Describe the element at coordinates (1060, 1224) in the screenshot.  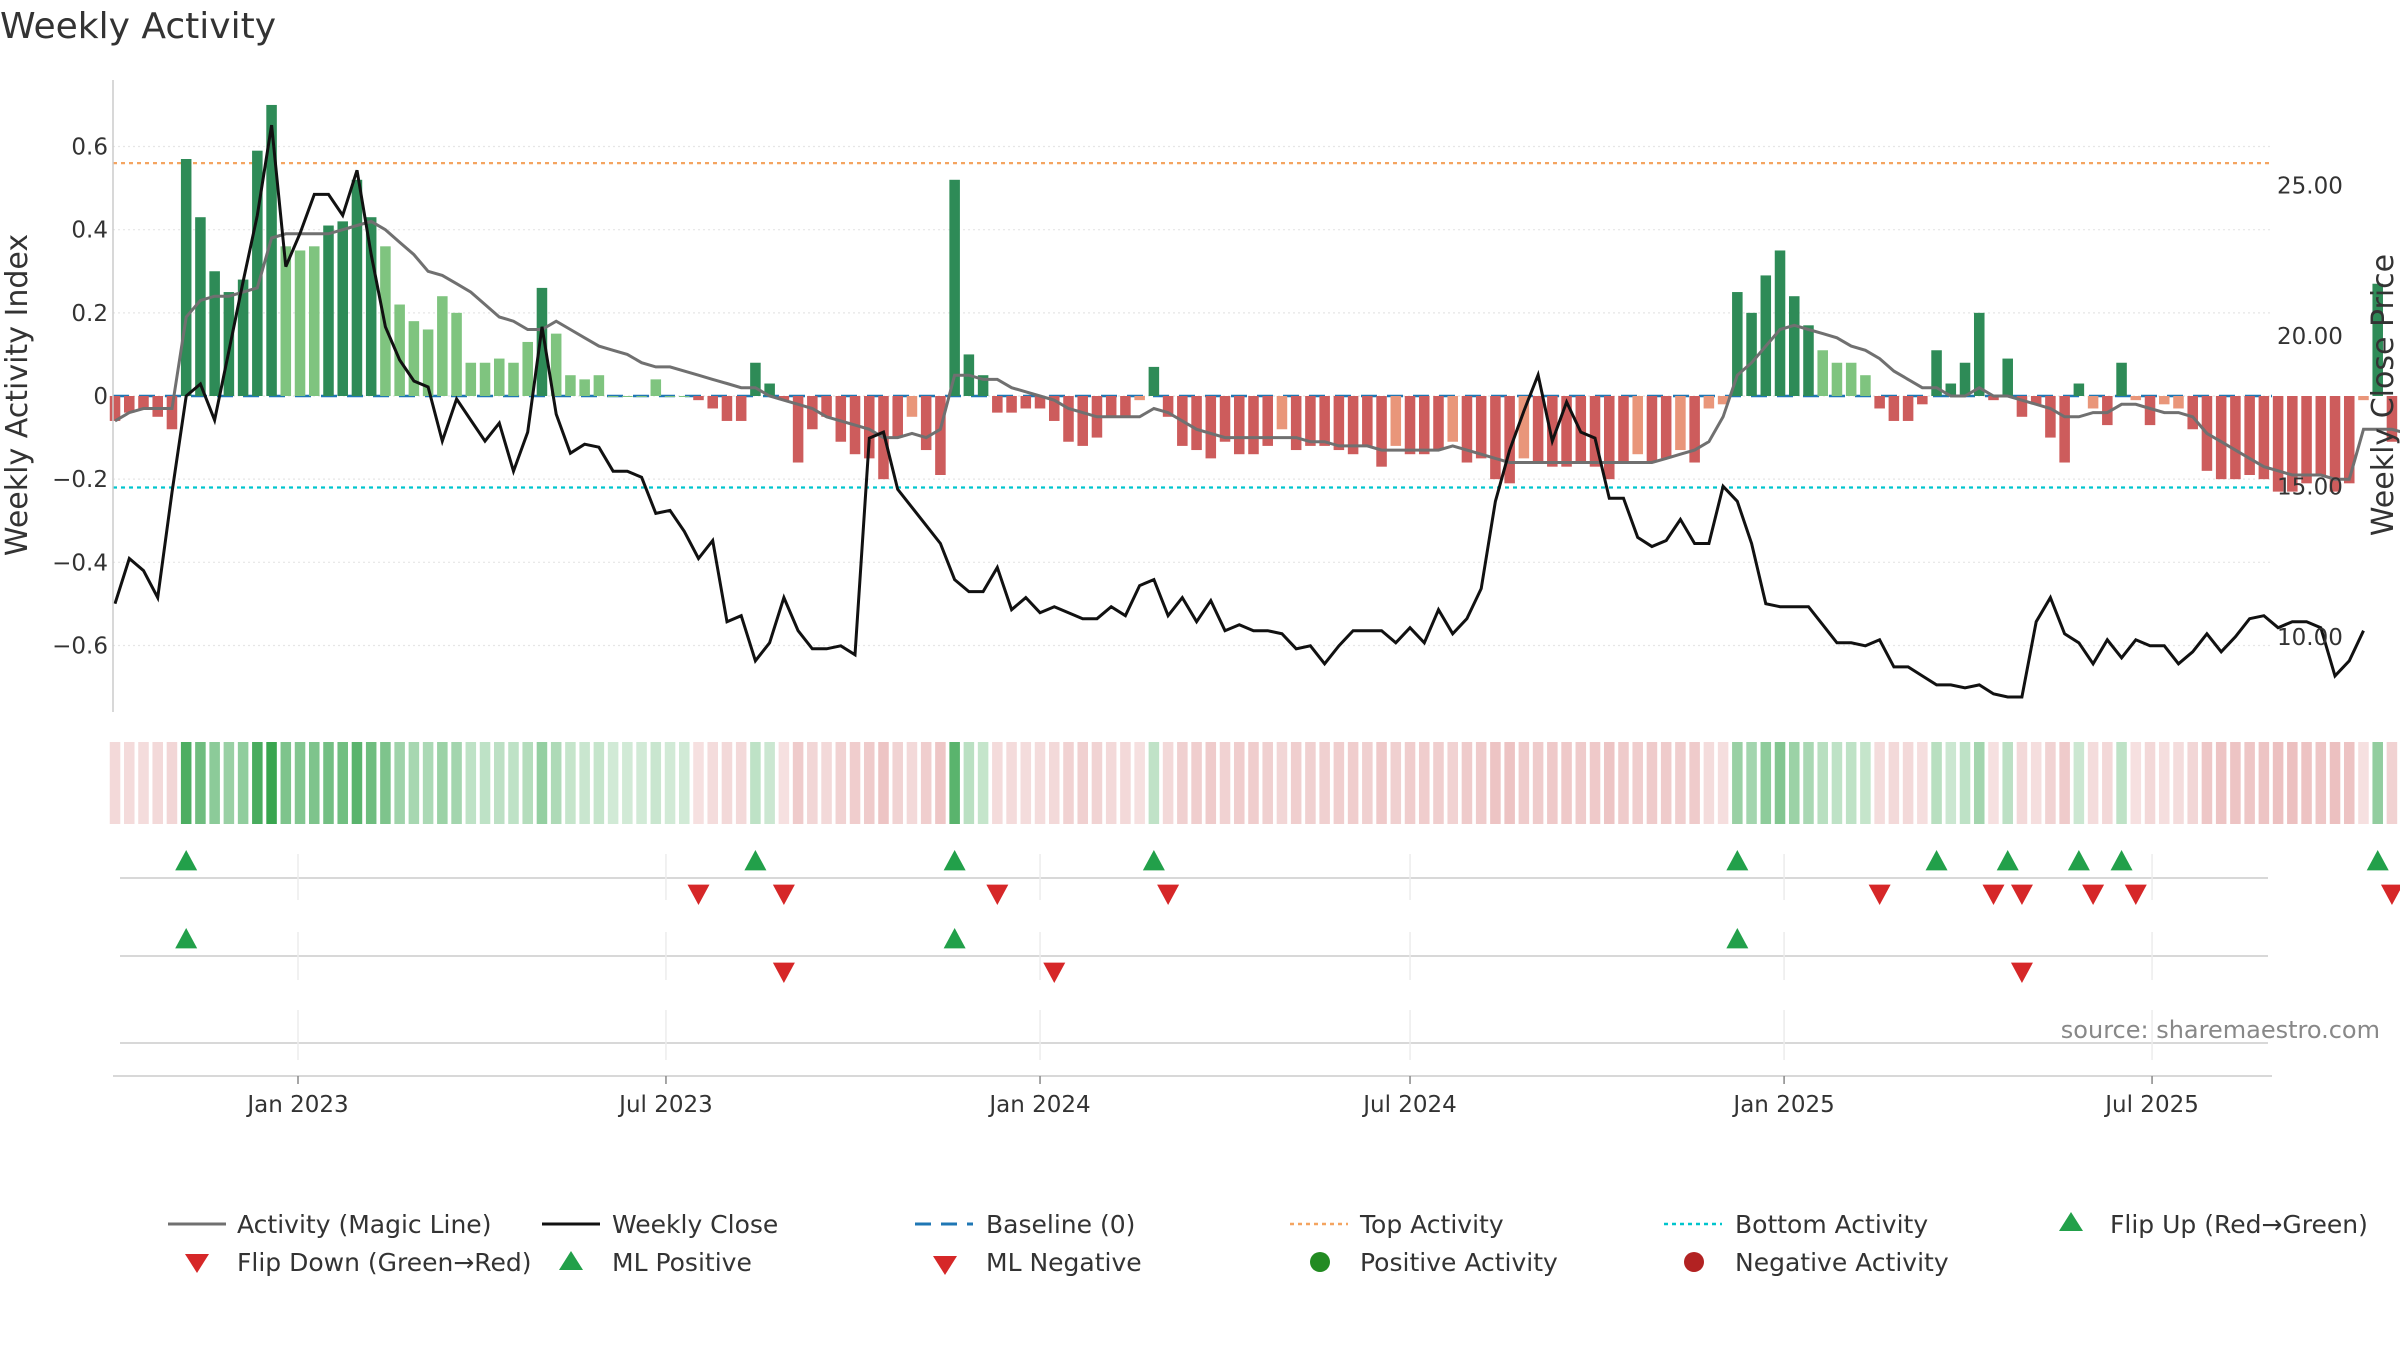
I see `legend-label: Baseline (0)` at that location.